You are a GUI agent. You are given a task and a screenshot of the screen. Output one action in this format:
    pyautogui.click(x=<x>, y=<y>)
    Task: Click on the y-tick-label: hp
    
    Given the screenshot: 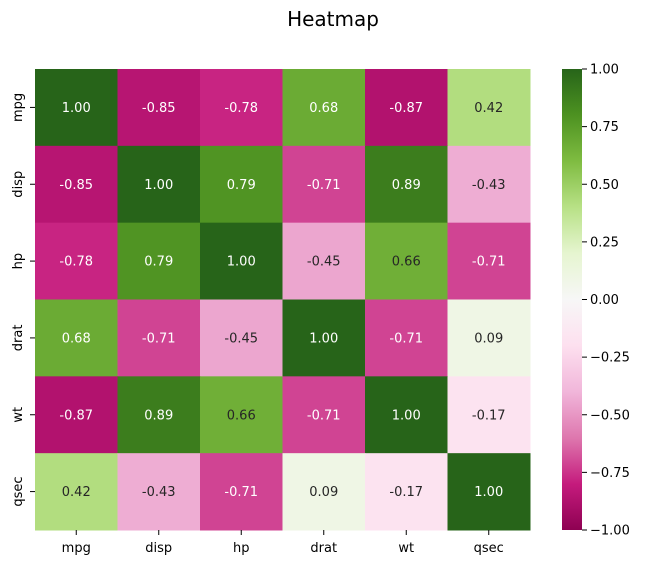 What is the action you would take?
    pyautogui.click(x=18, y=261)
    